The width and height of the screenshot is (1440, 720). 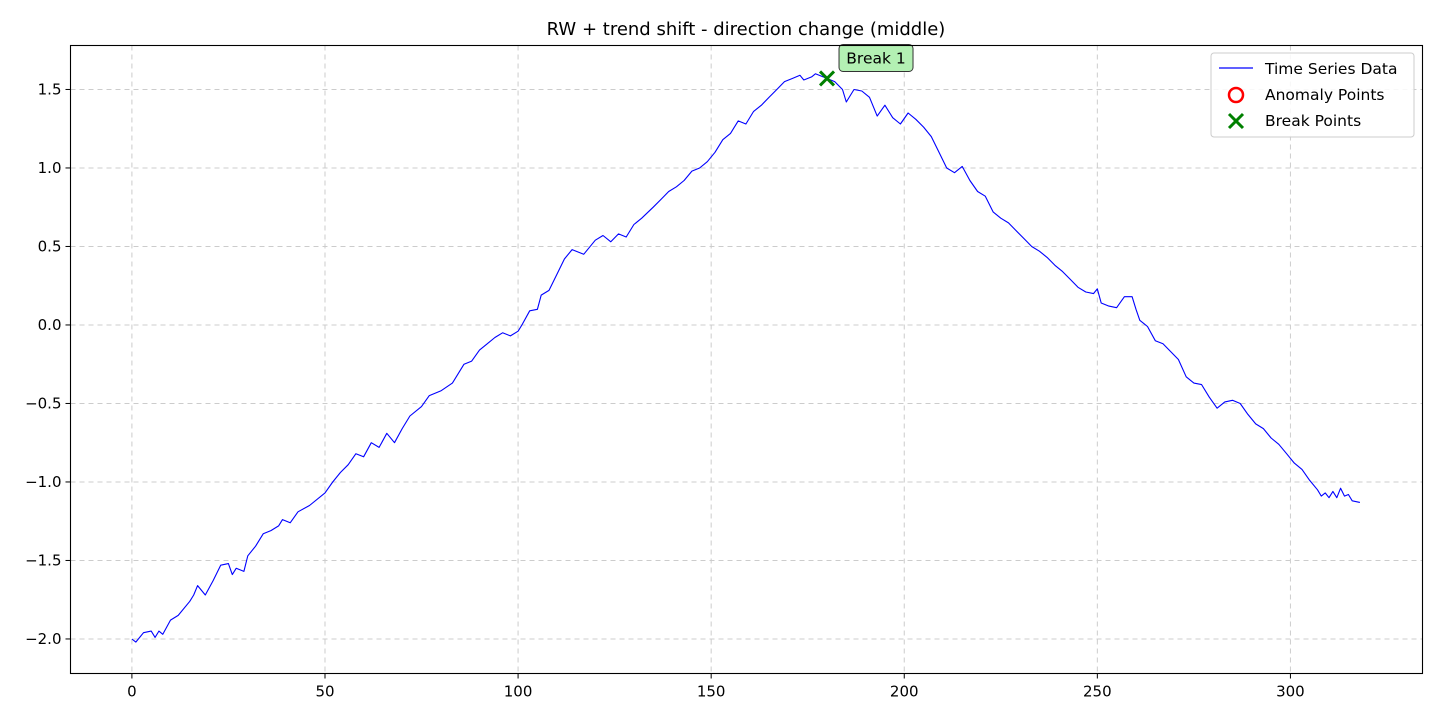 What do you see at coordinates (711, 692) in the screenshot?
I see `x-tick-label: 150` at bounding box center [711, 692].